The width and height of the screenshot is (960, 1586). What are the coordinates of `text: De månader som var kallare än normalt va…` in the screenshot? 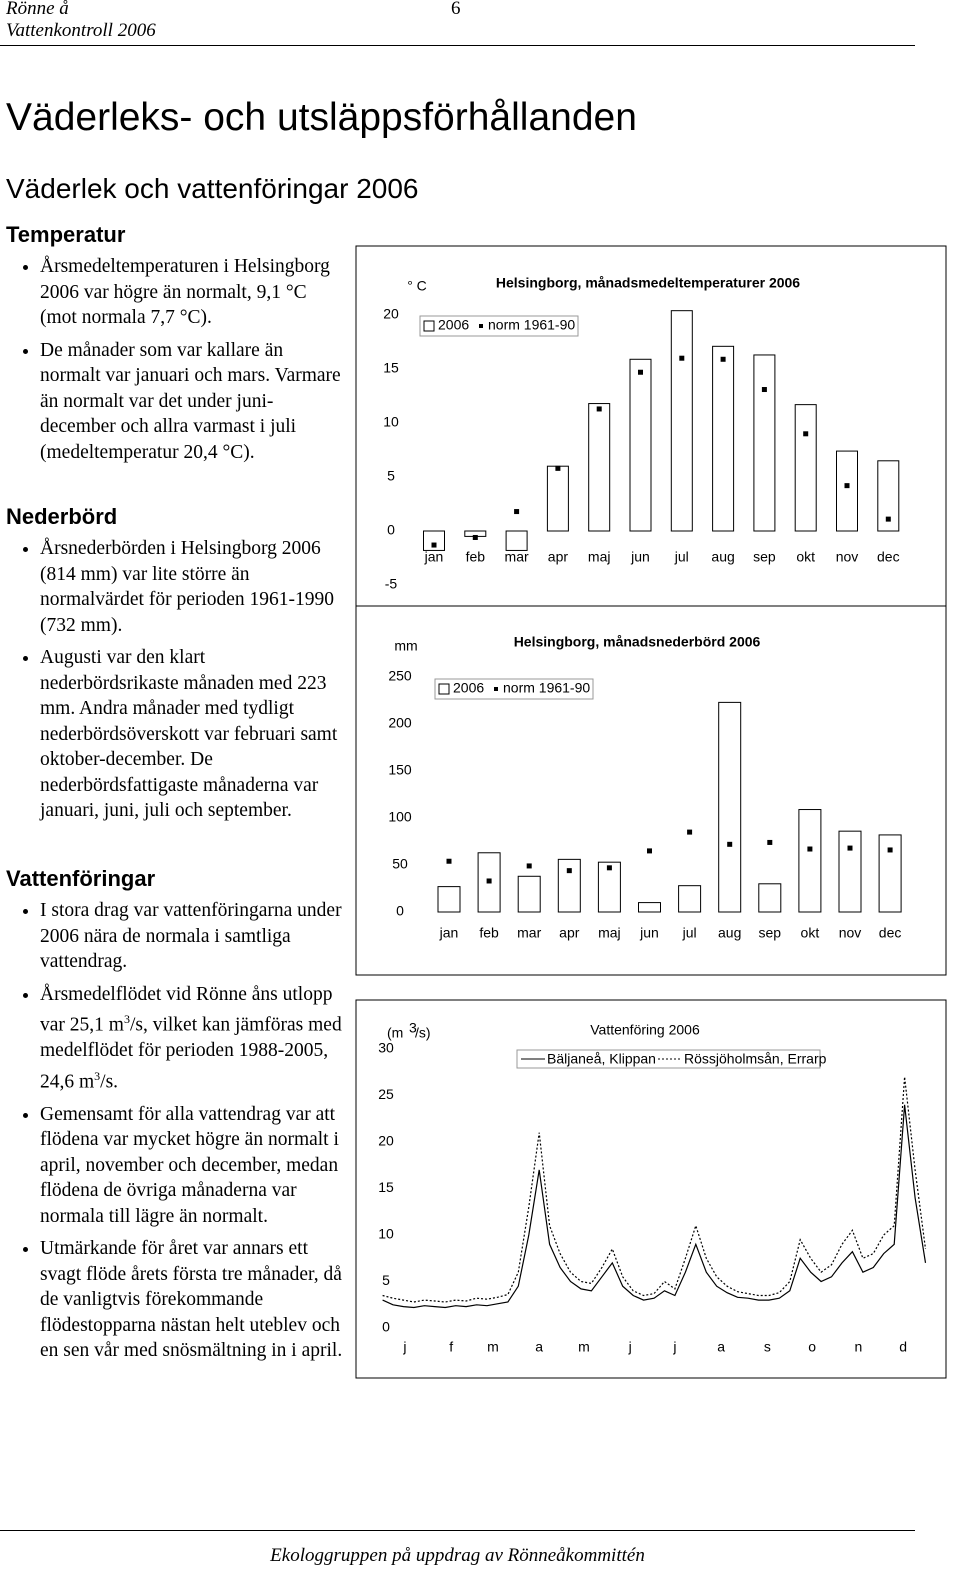 It's located at (190, 401).